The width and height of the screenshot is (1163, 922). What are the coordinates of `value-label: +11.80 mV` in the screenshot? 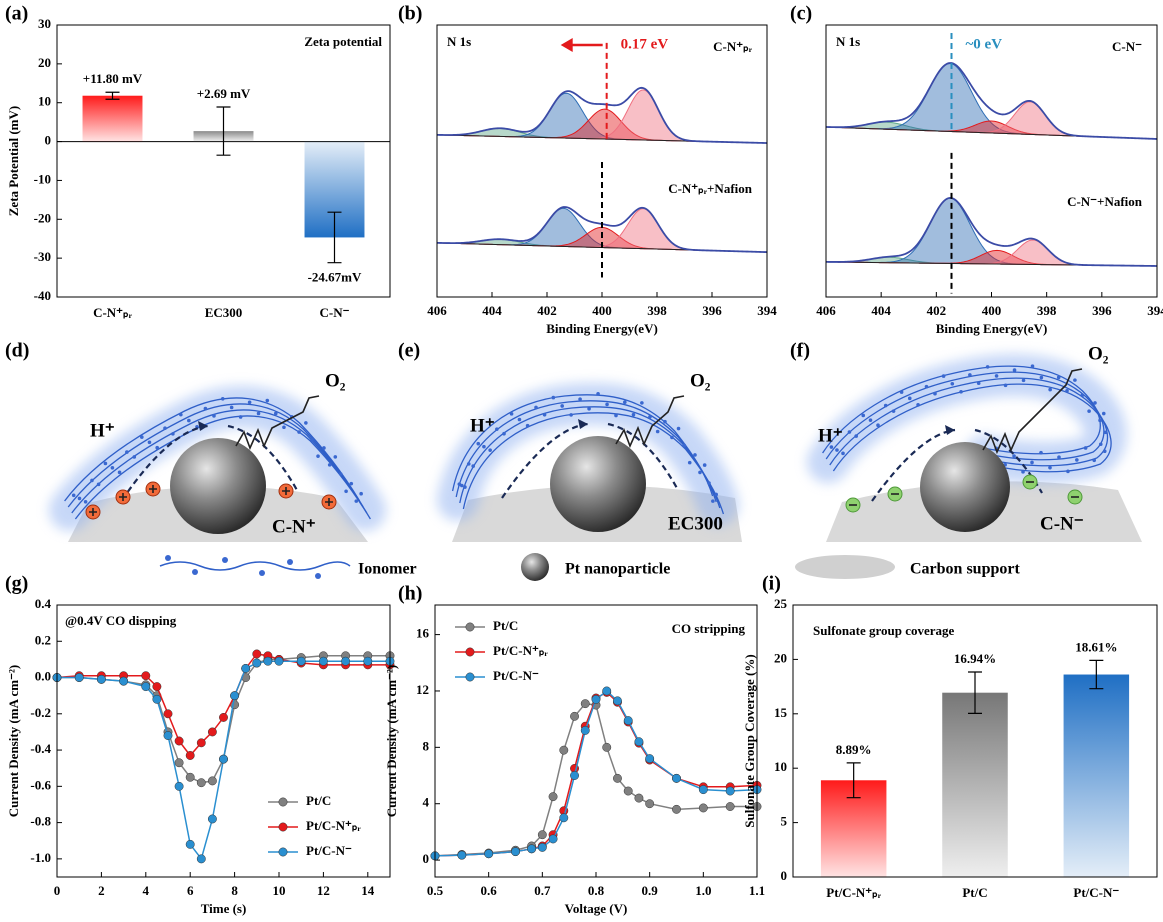 It's located at (113, 78).